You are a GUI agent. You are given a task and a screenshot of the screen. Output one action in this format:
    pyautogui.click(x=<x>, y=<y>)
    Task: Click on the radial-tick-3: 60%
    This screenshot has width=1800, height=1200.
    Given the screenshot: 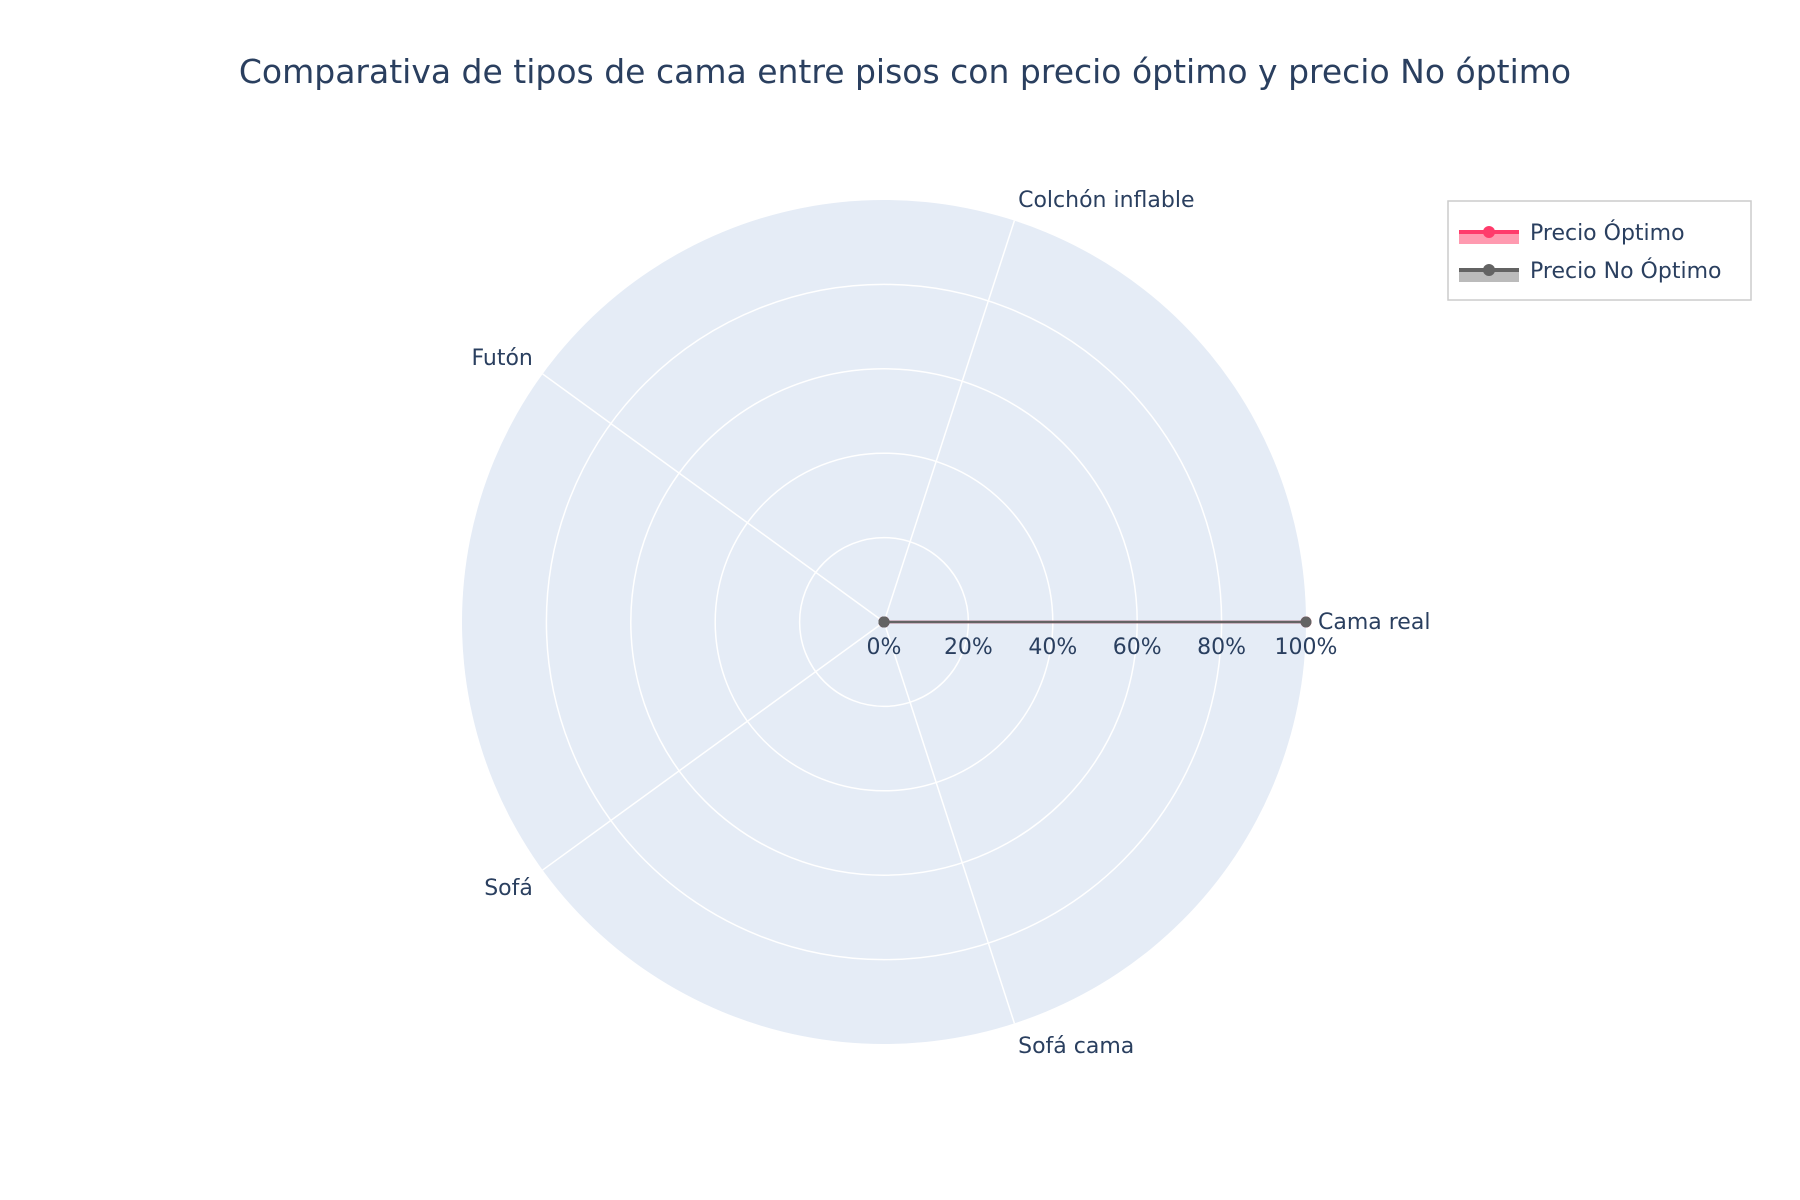 What is the action you would take?
    pyautogui.click(x=1137, y=647)
    